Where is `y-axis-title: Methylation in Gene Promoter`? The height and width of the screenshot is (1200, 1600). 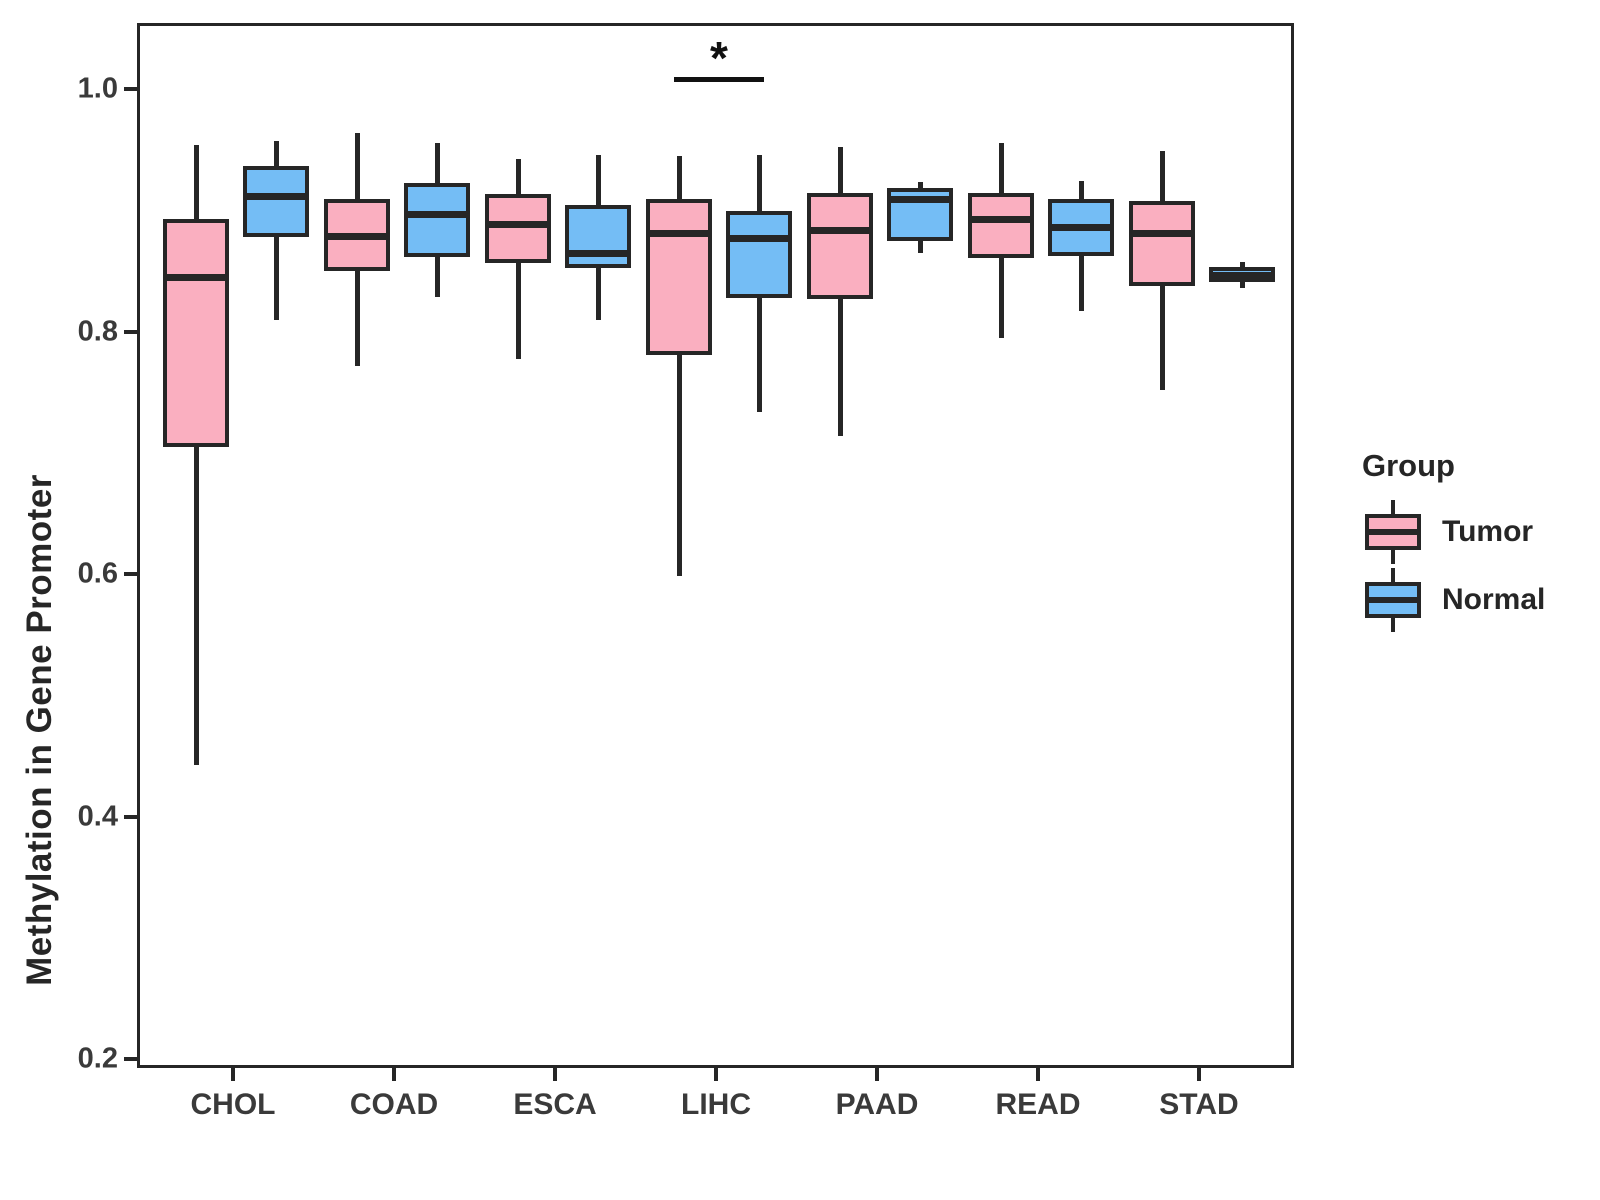 y-axis-title: Methylation in Gene Promoter is located at coordinates (39, 730).